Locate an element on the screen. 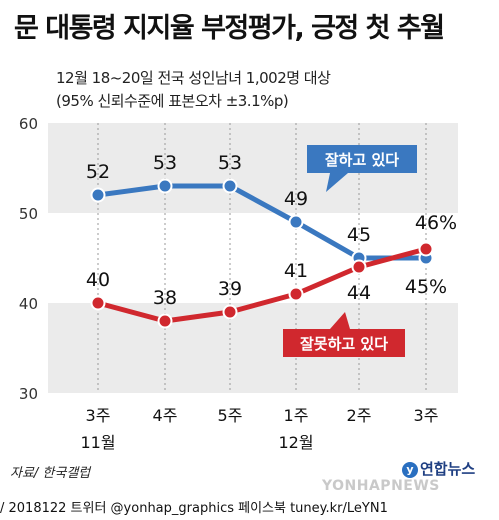 This screenshot has width=499, height=520. watermark: YONHAPNEWS is located at coordinates (381, 486).